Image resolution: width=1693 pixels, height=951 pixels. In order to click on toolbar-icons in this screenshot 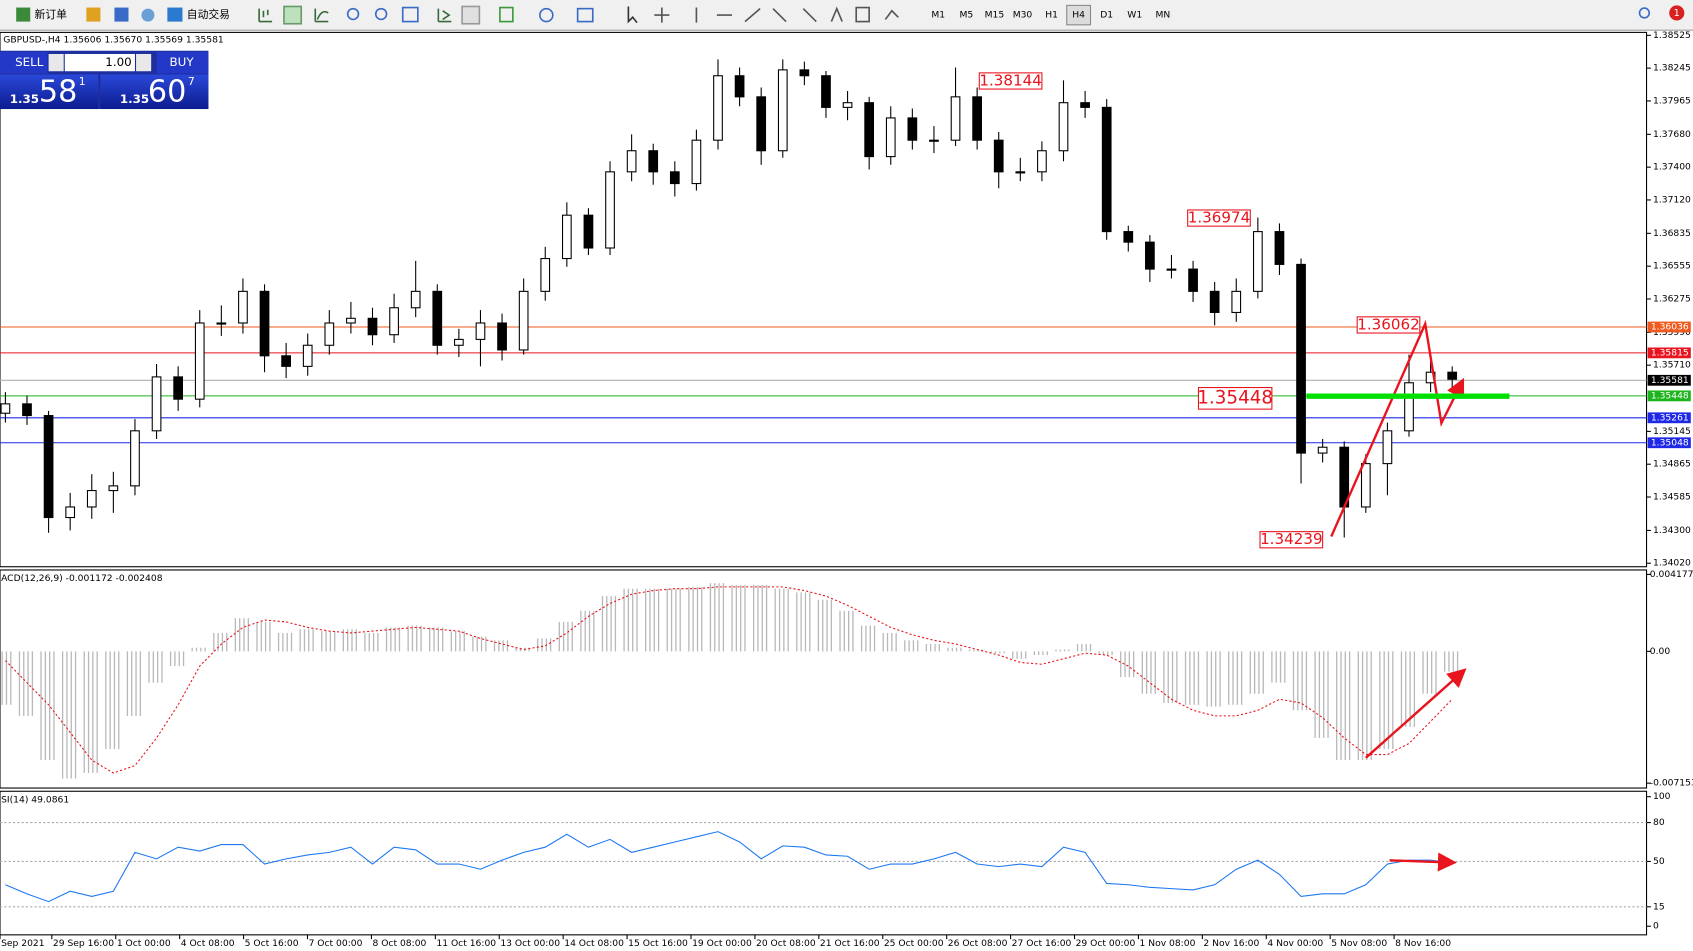, I will do `click(578, 15)`.